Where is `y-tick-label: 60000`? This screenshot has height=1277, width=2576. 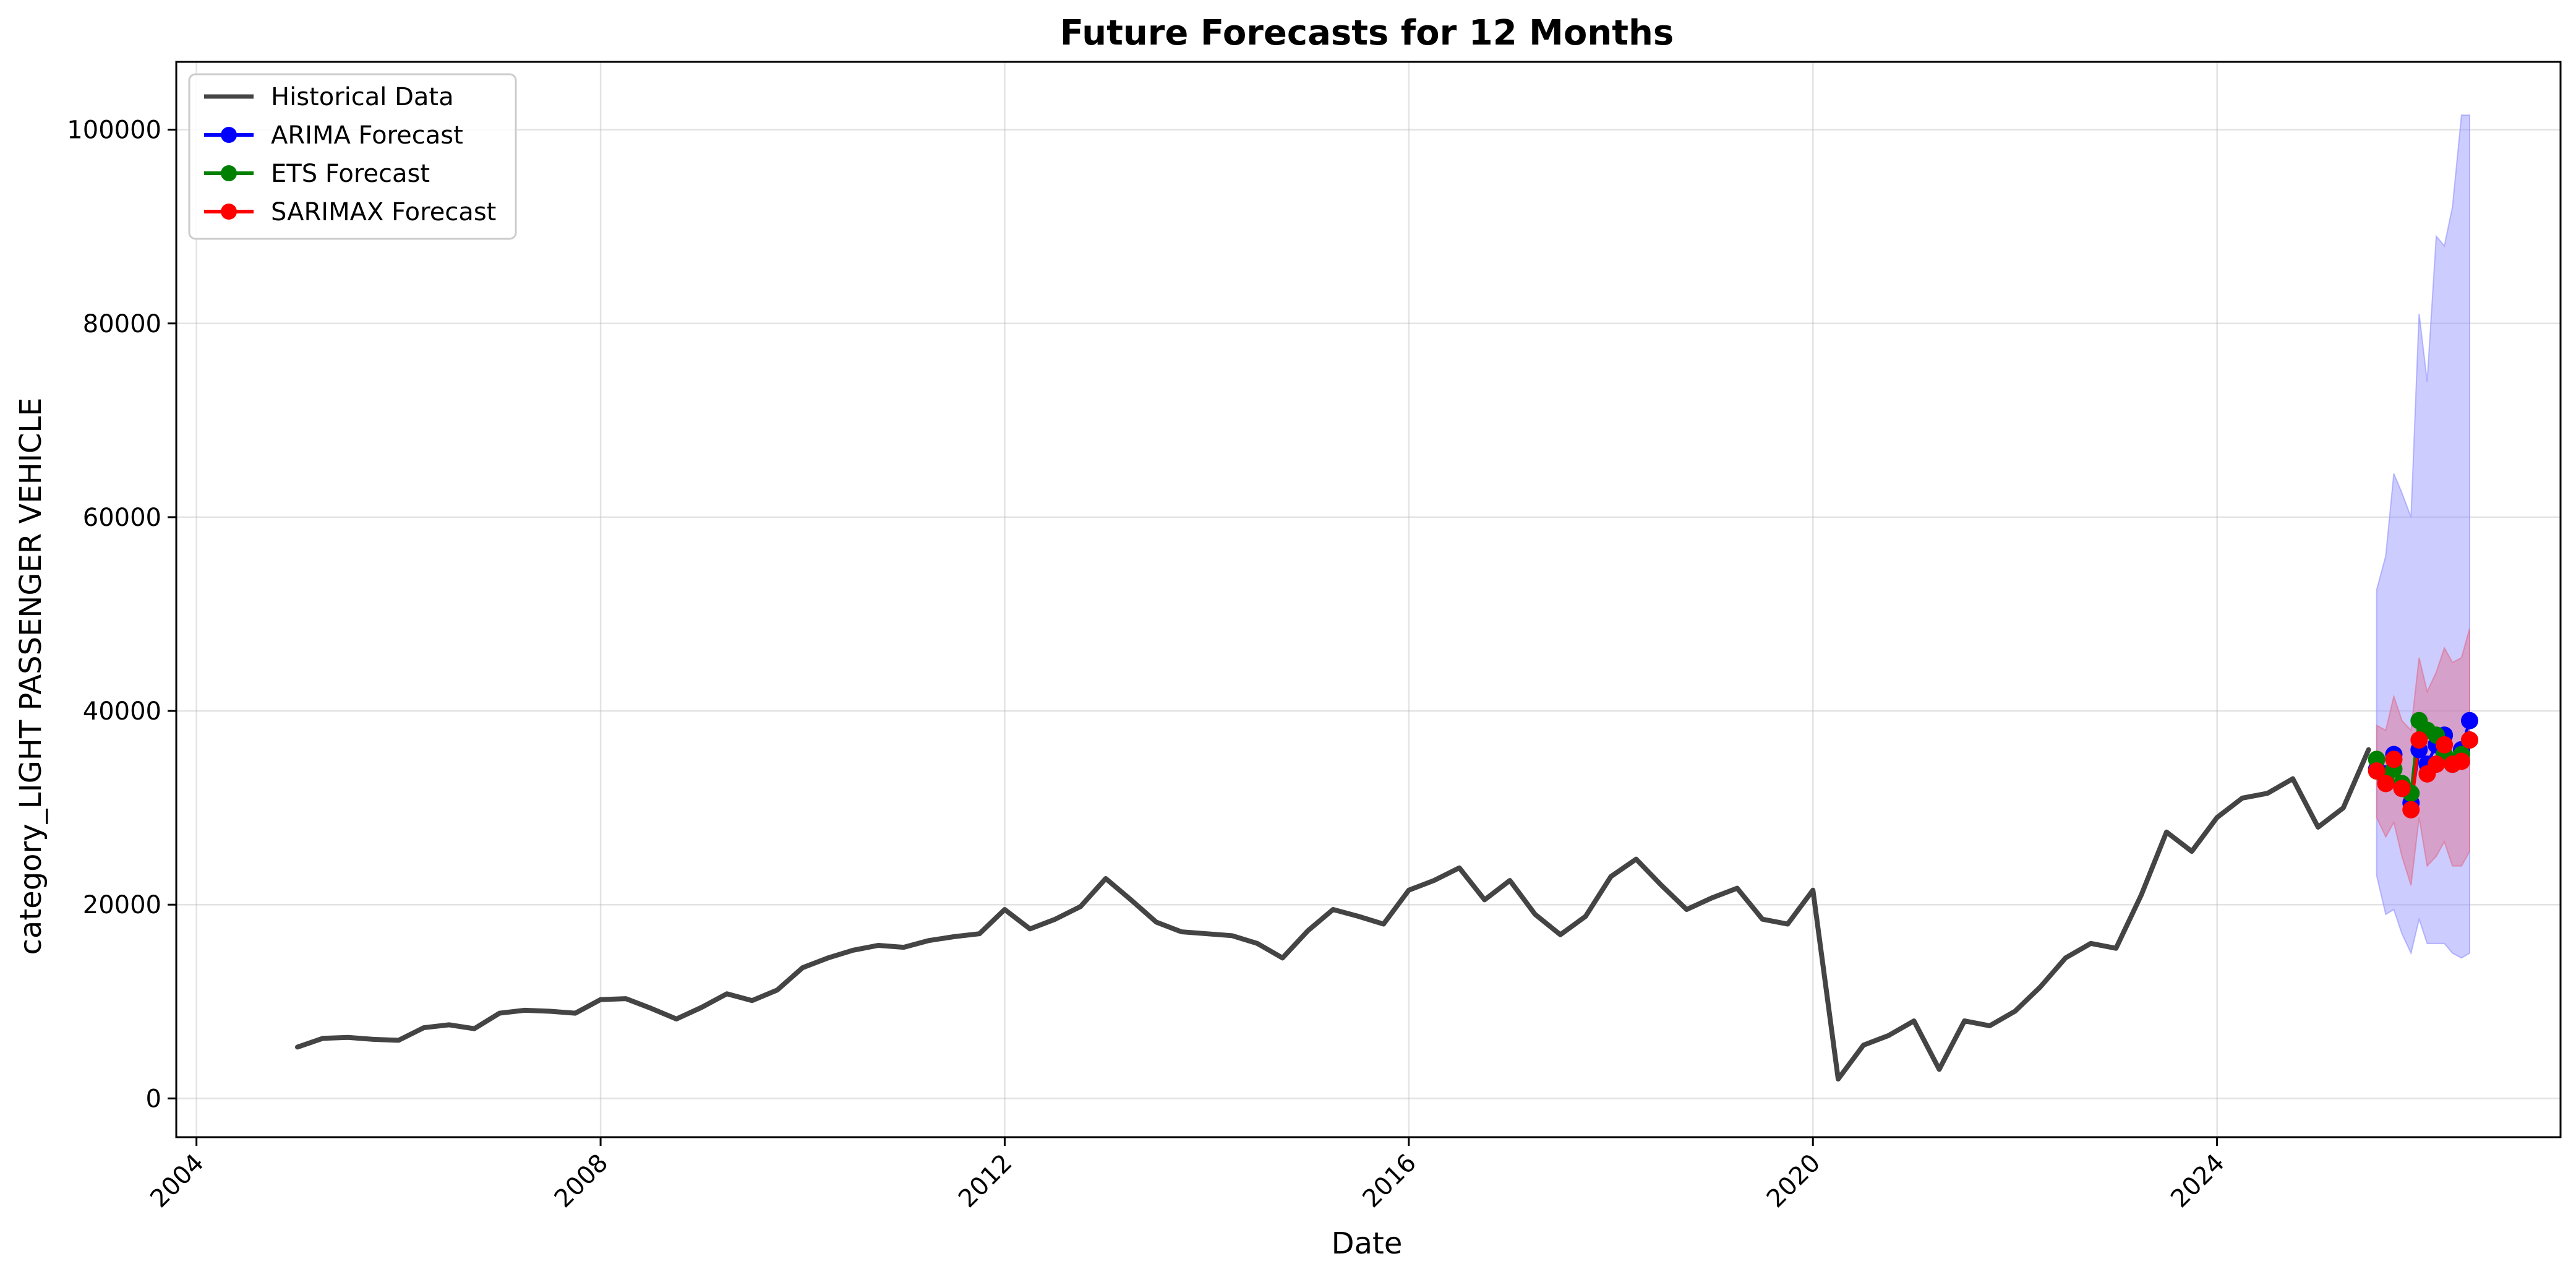 y-tick-label: 60000 is located at coordinates (122, 518).